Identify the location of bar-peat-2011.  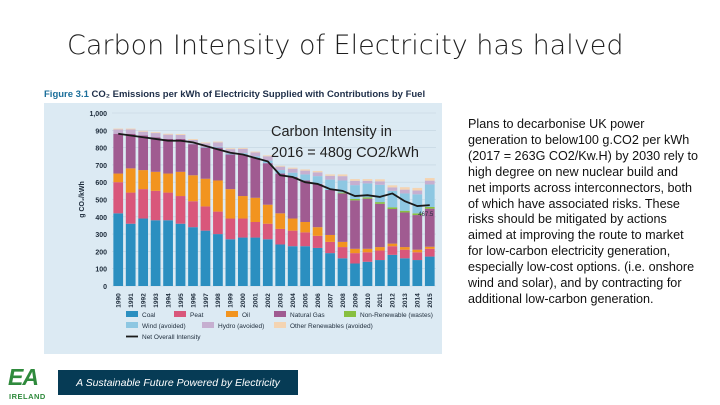
(380, 255).